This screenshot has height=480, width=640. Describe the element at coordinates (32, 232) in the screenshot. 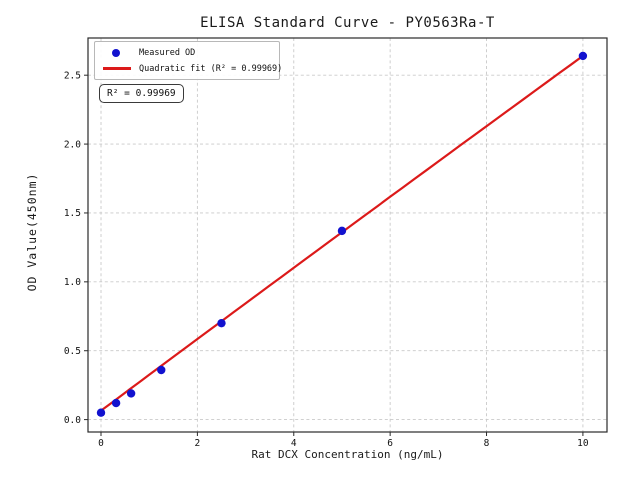

I see `y-axis-label: OD Value(450nm)` at that location.